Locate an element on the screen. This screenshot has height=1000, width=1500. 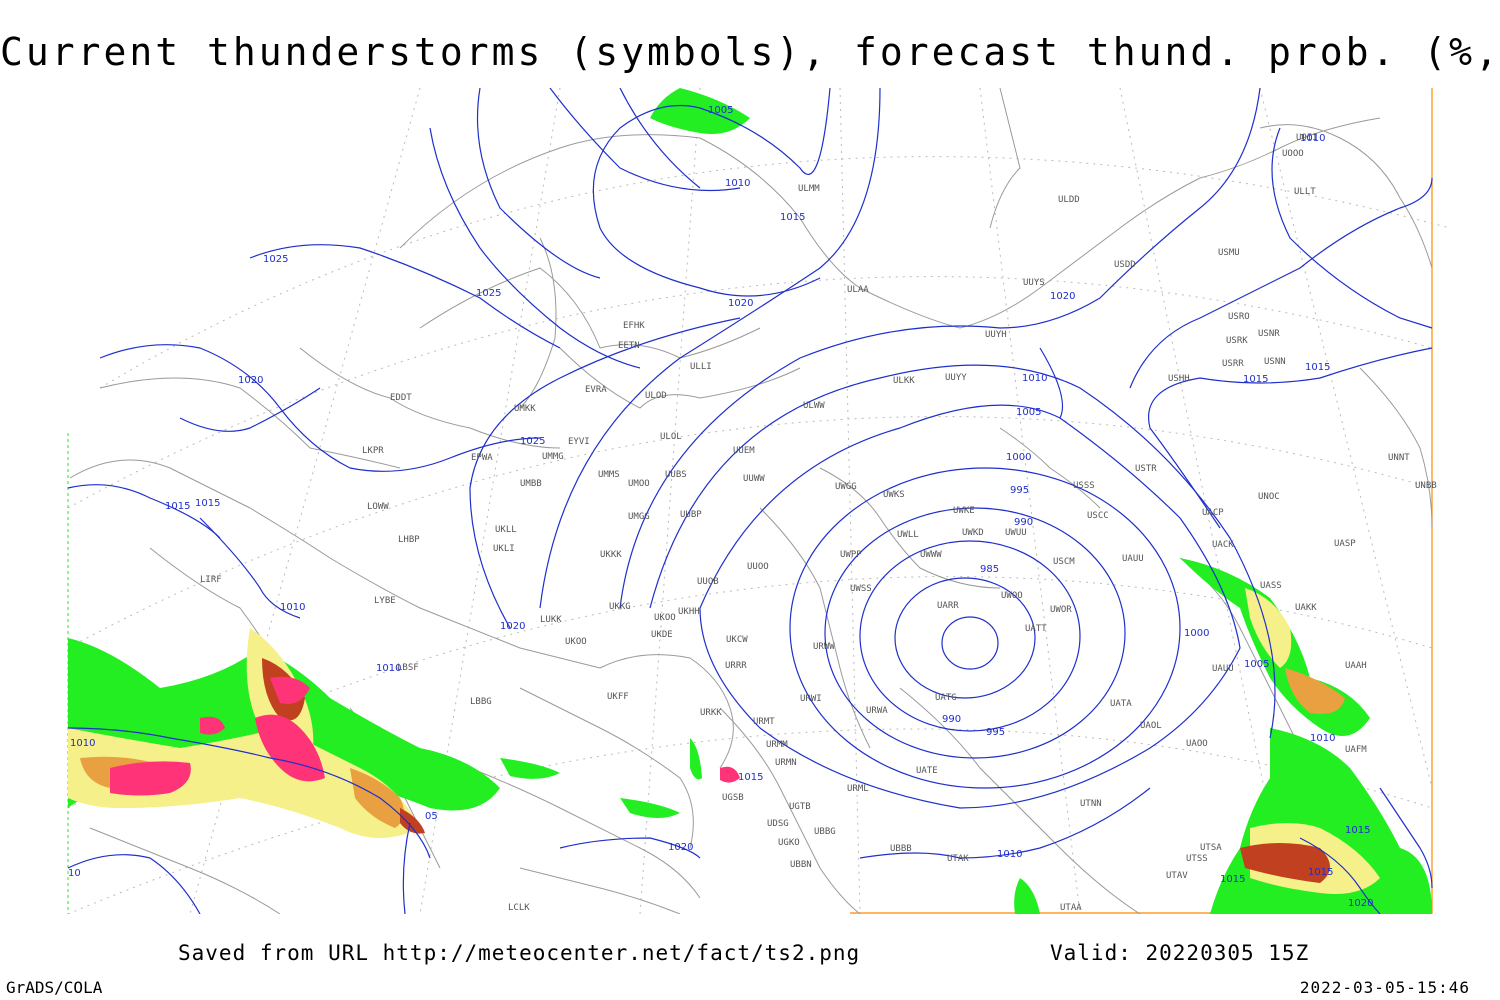
station-label: UWOO is located at coordinates (1012, 596).